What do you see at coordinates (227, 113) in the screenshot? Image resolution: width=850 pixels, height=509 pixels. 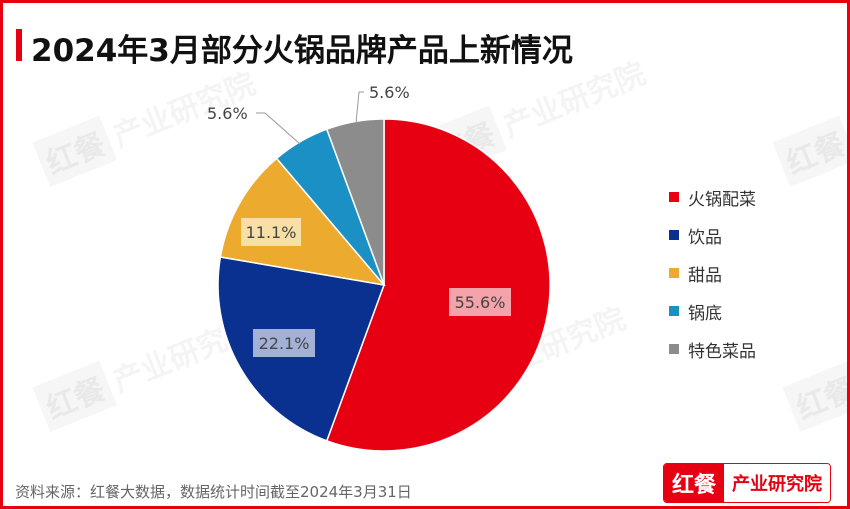 I see `label-soup-base: 5.6%` at bounding box center [227, 113].